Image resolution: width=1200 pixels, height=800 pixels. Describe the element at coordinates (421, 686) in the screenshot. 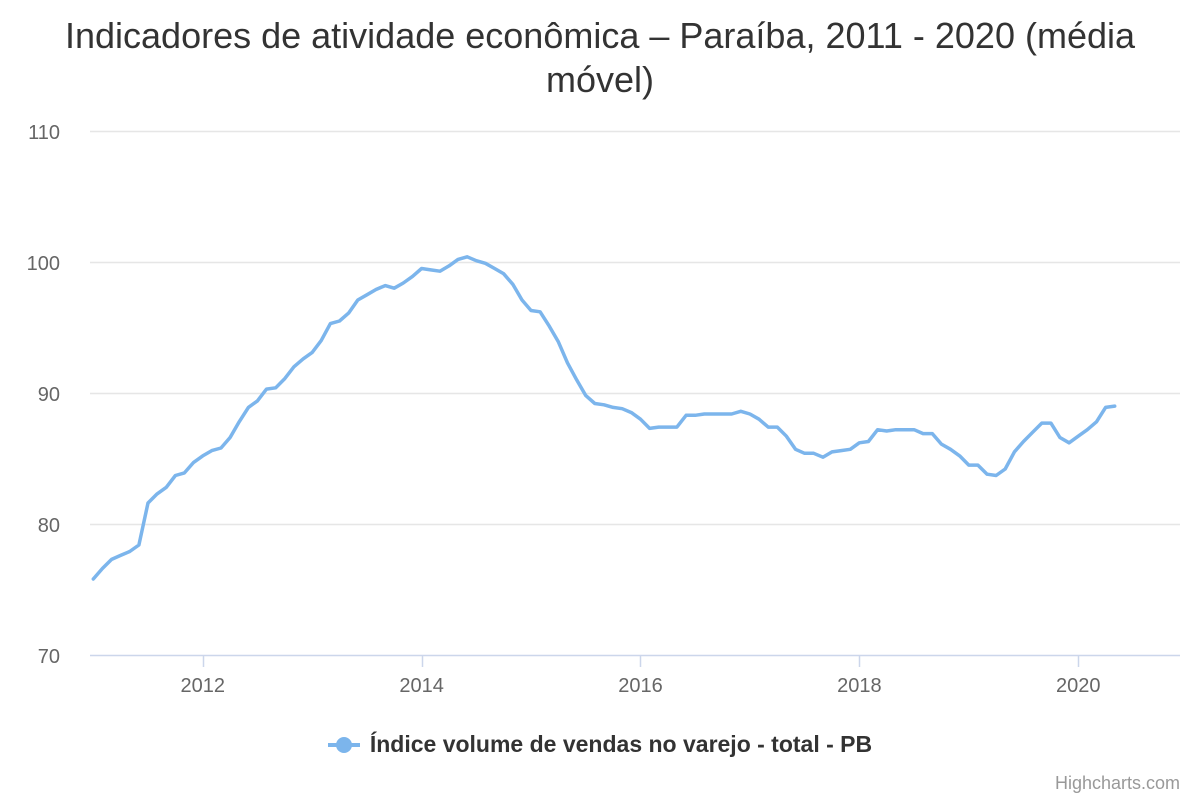

I see `x-tick-label: 2014` at that location.